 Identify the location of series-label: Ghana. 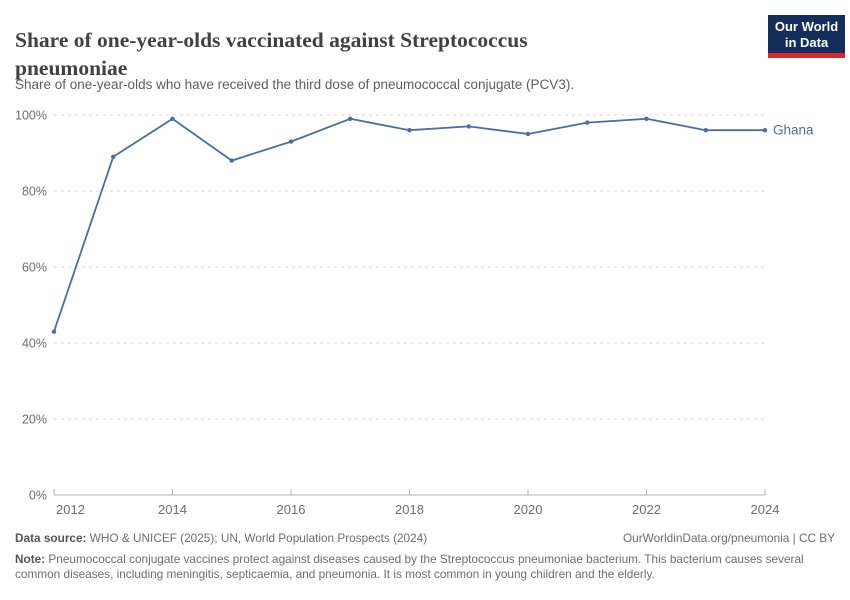
(793, 130).